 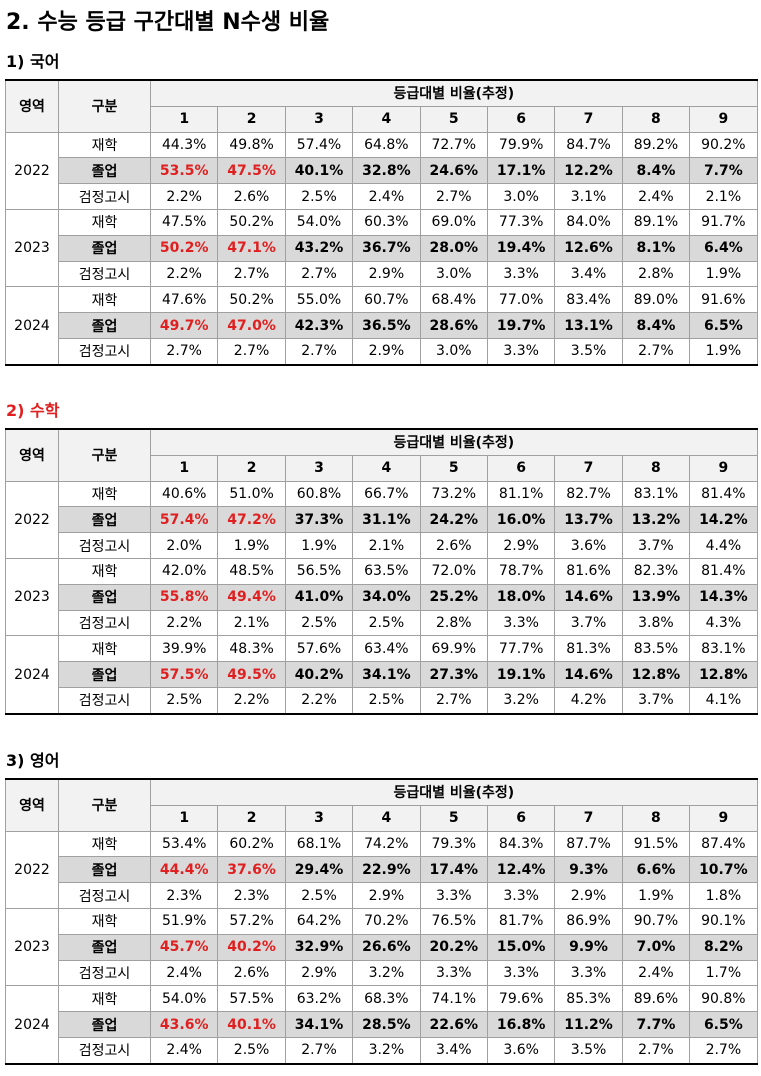 I want to click on value-cell: 57.5%, so click(x=251, y=999).